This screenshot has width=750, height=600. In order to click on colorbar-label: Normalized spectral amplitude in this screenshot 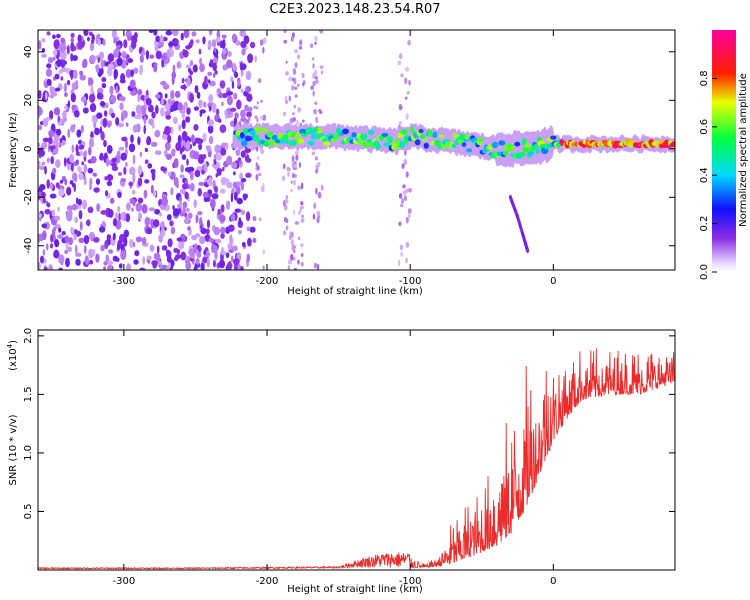, I will do `click(743, 150)`.